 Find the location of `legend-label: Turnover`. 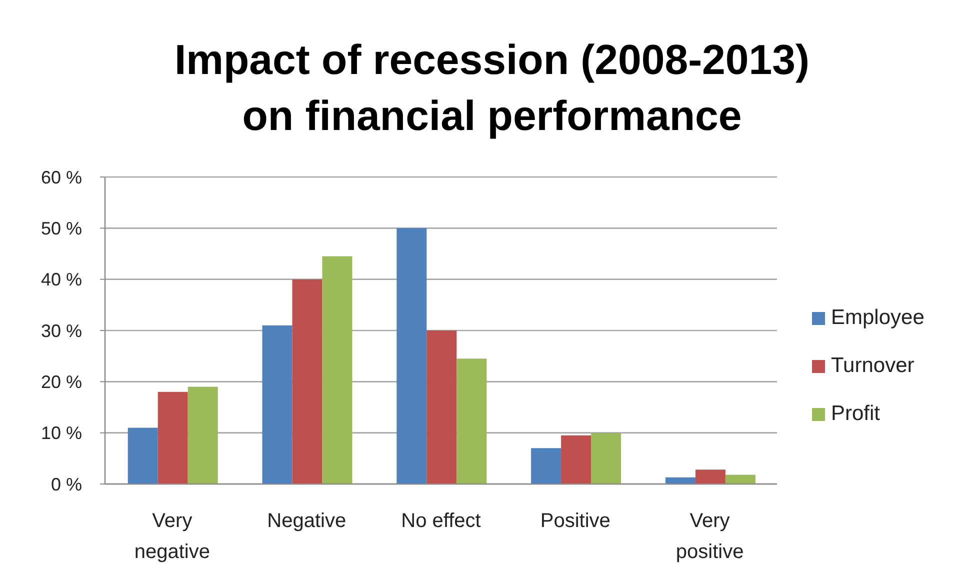

legend-label: Turnover is located at coordinates (872, 365).